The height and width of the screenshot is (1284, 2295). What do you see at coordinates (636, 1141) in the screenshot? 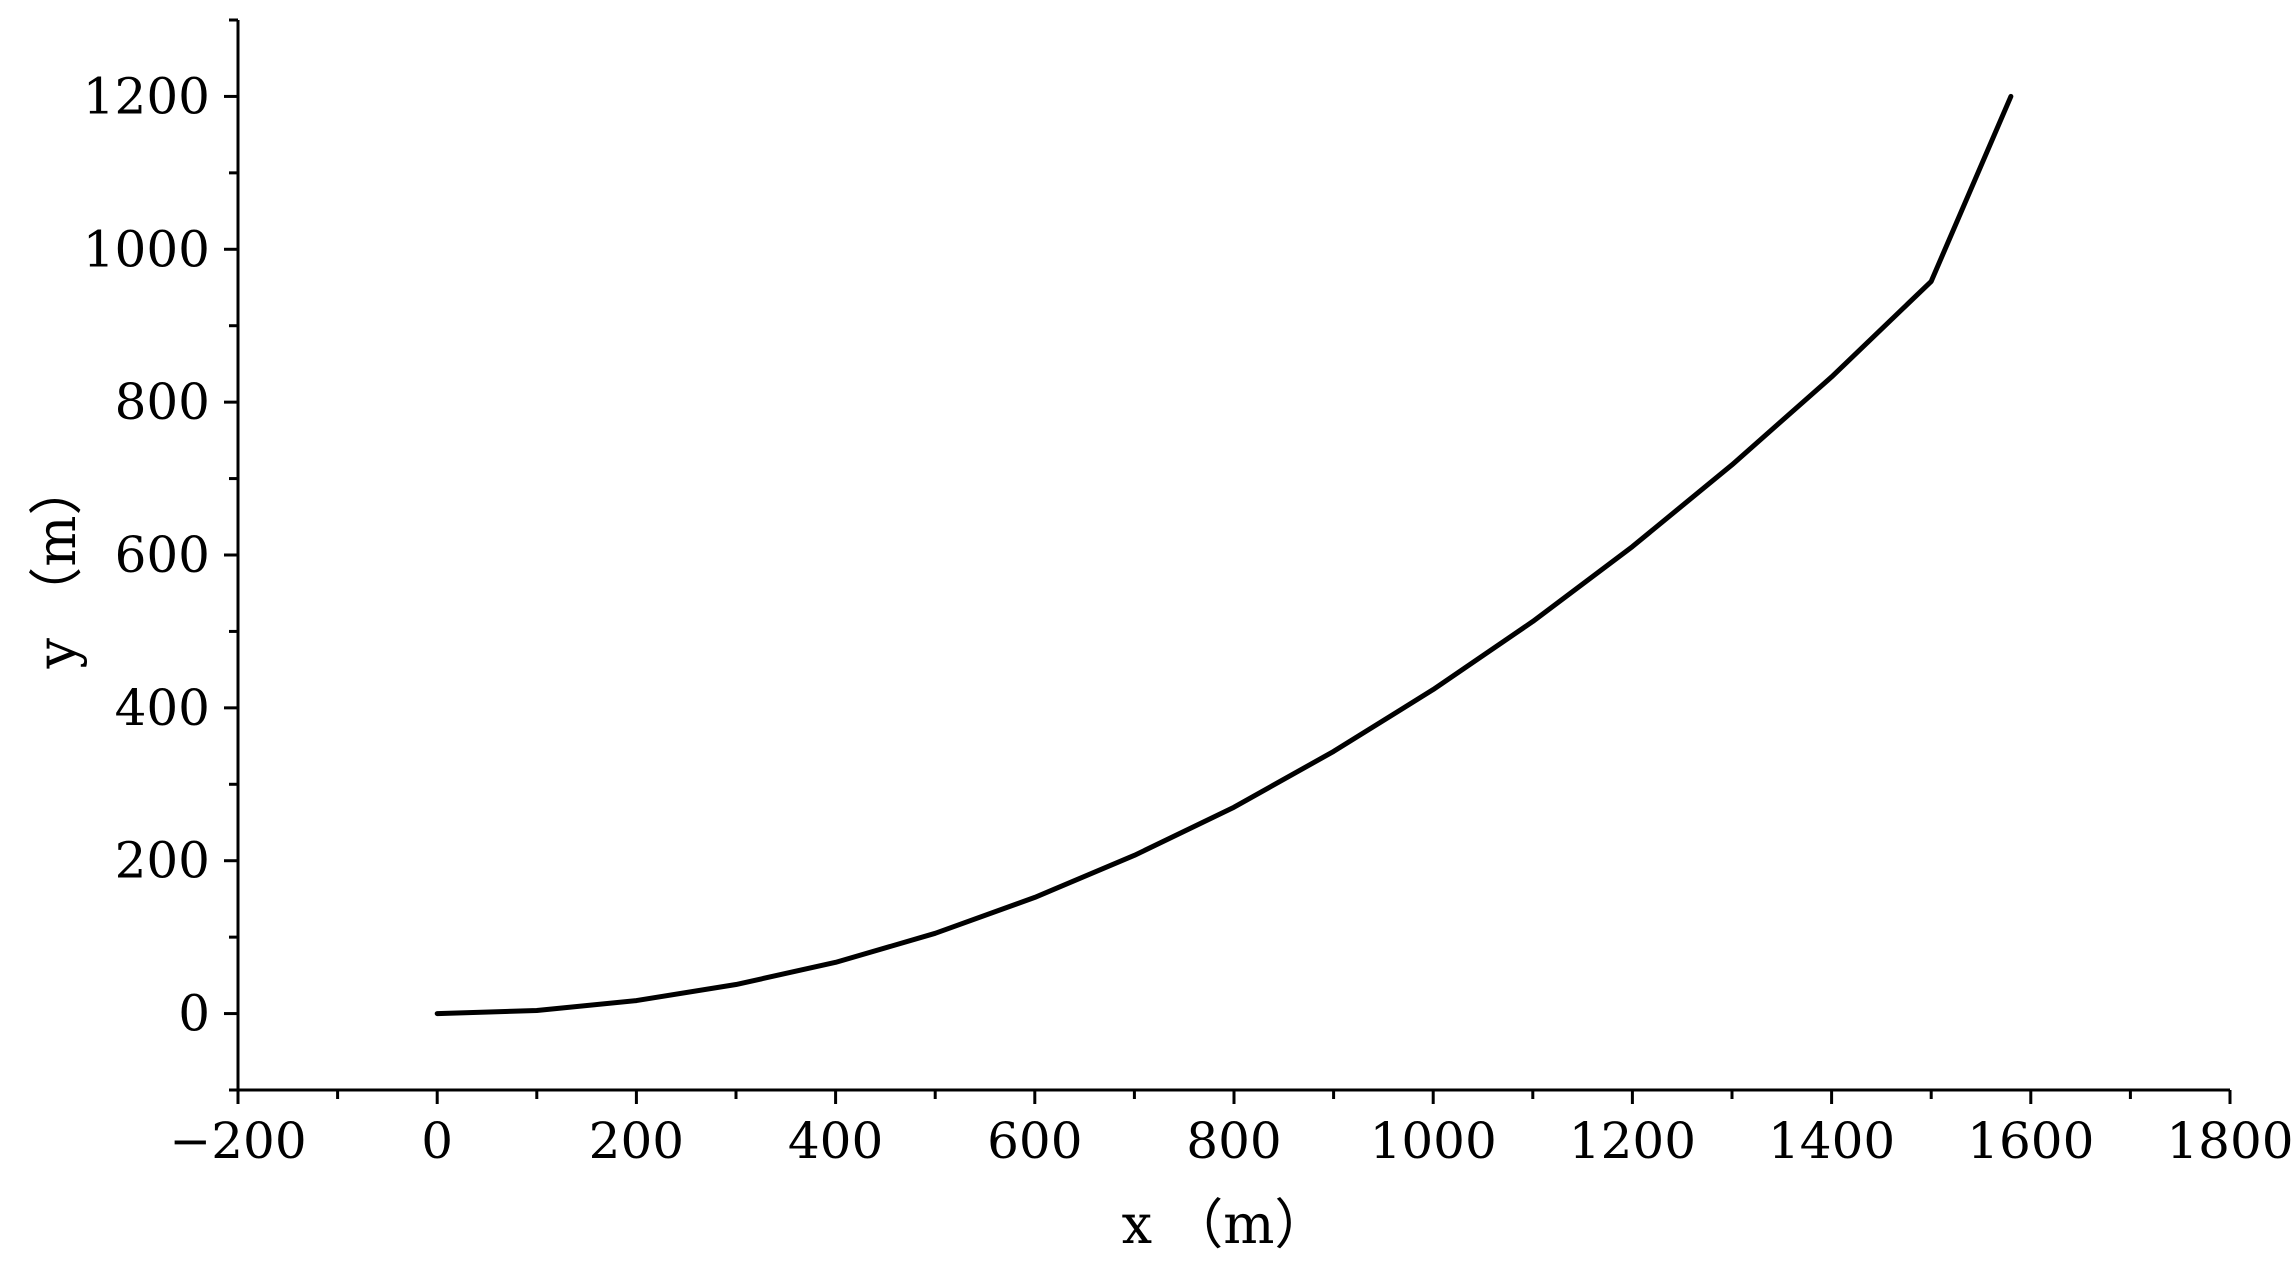
I see `x-tick-label: 200` at bounding box center [636, 1141].